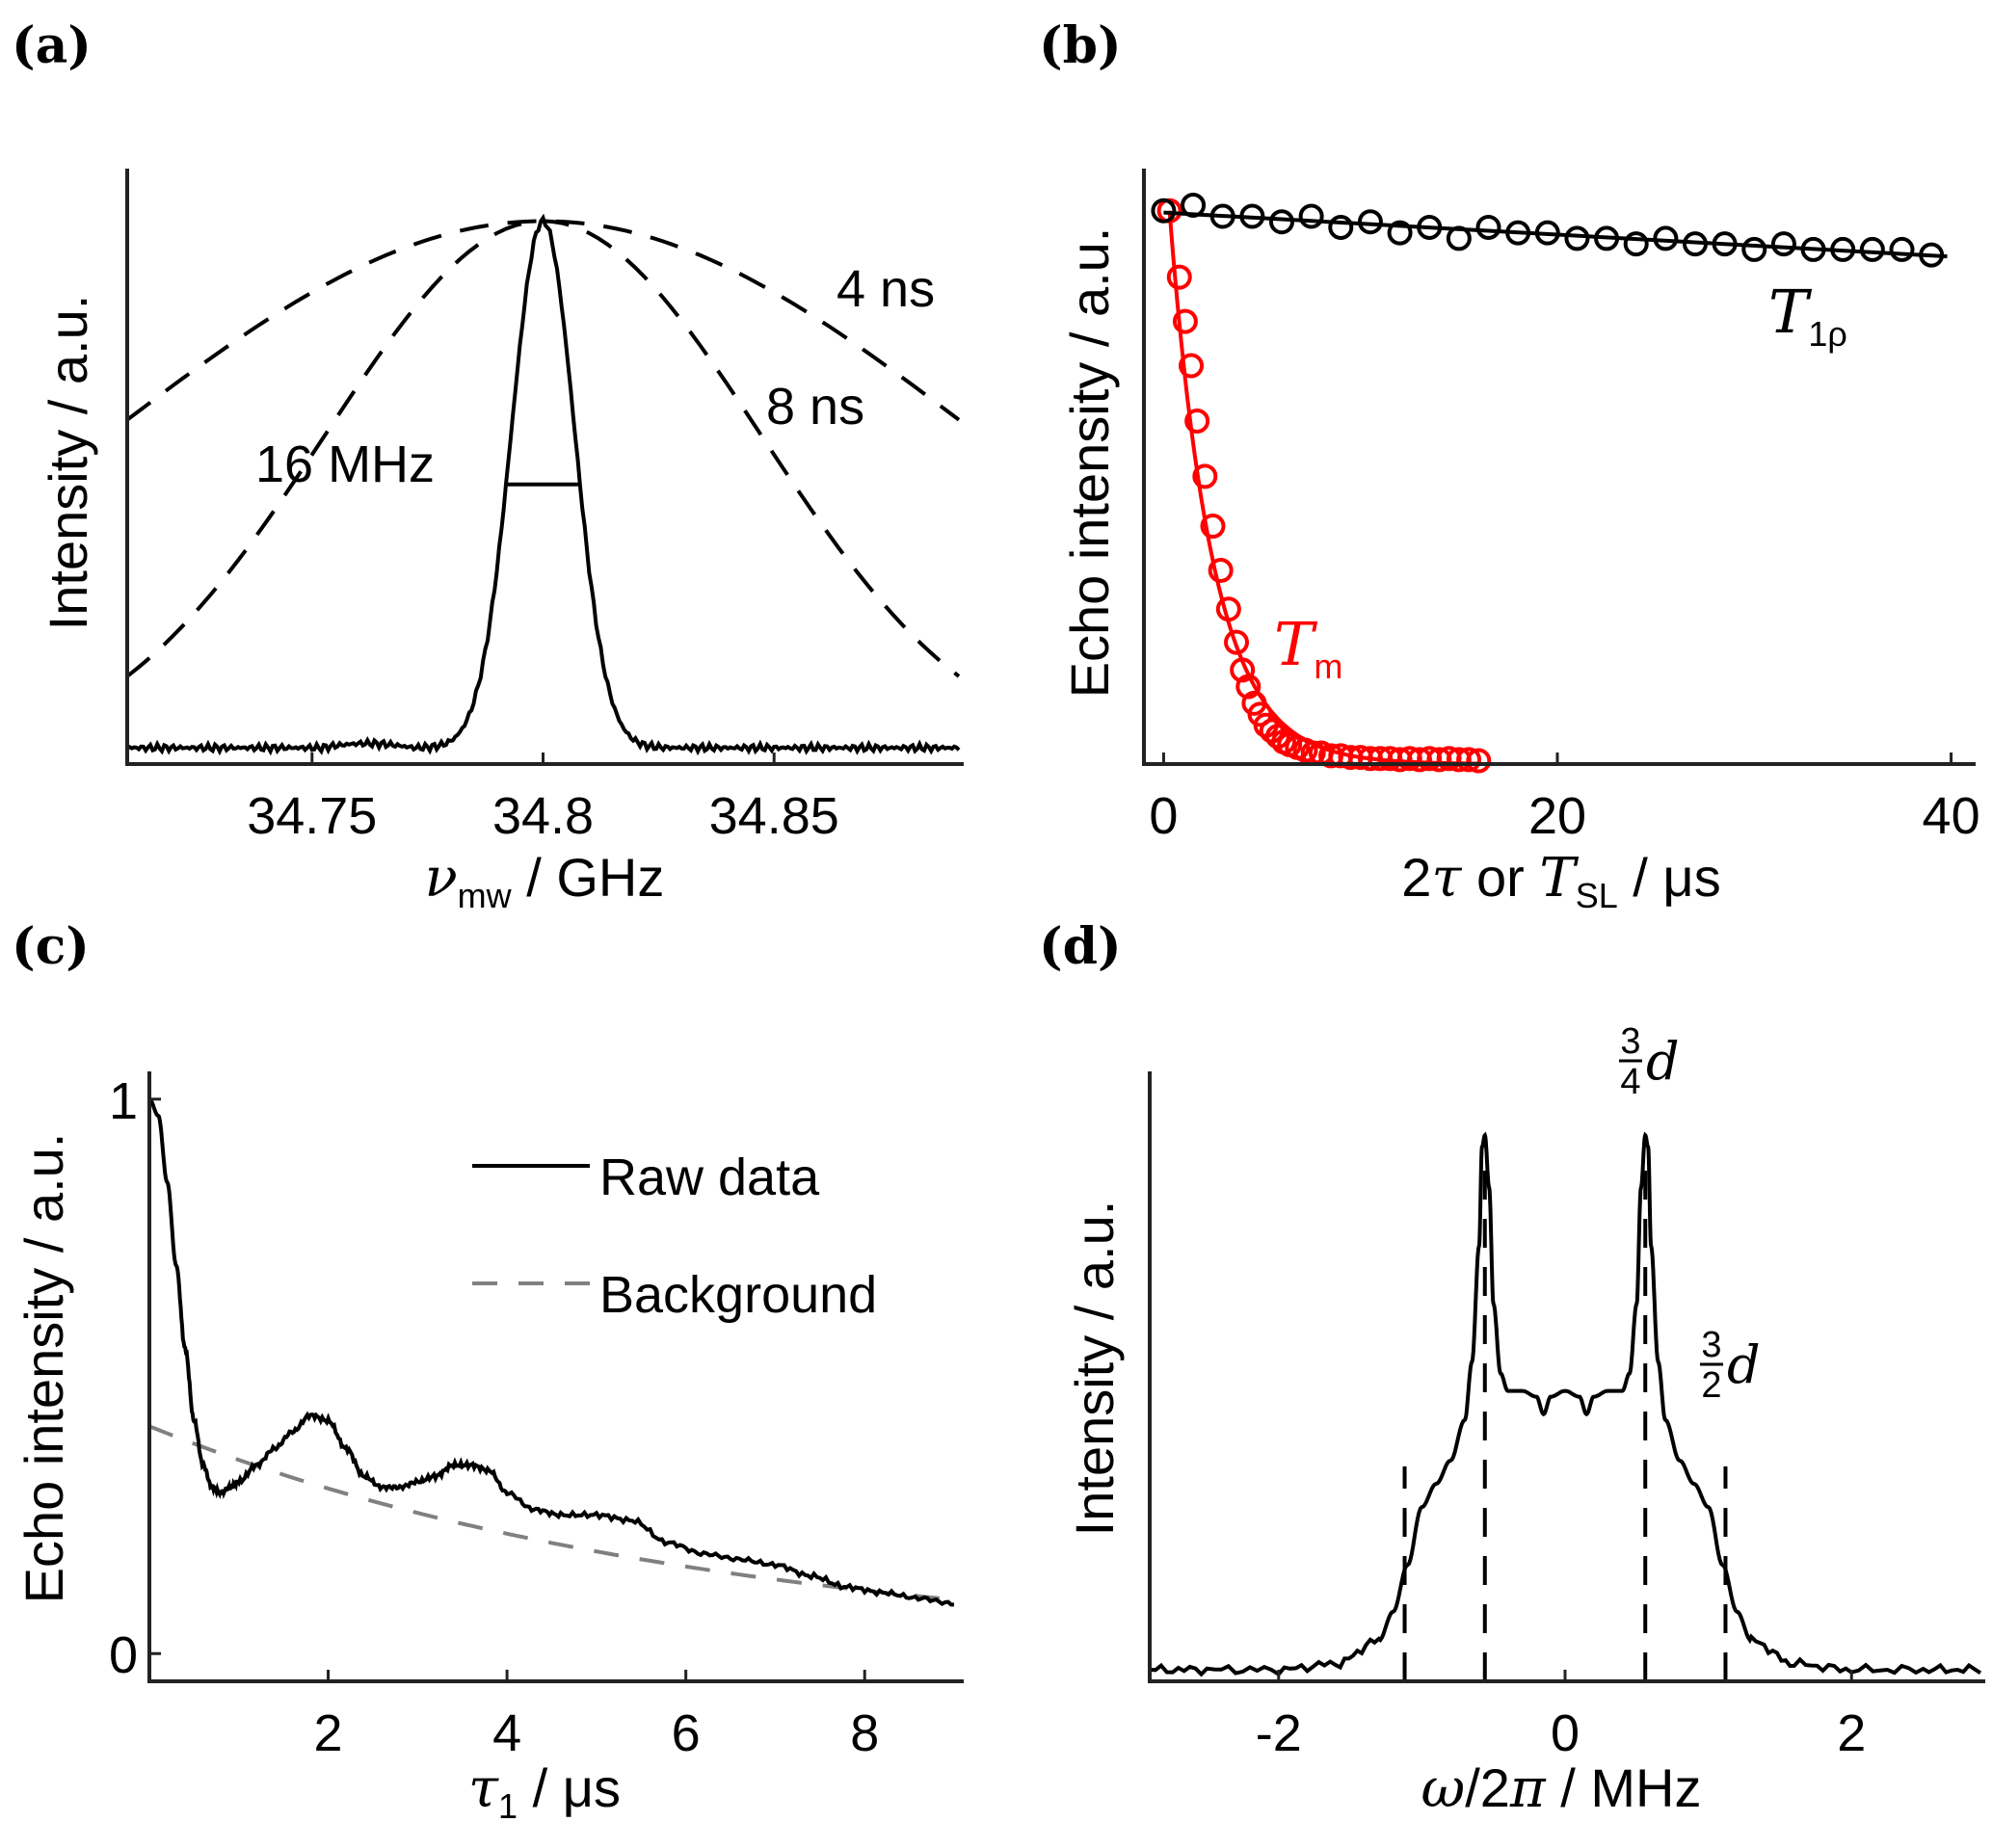  What do you see at coordinates (1851, 1733) in the screenshot?
I see `panel-d-xtick-label: 2` at bounding box center [1851, 1733].